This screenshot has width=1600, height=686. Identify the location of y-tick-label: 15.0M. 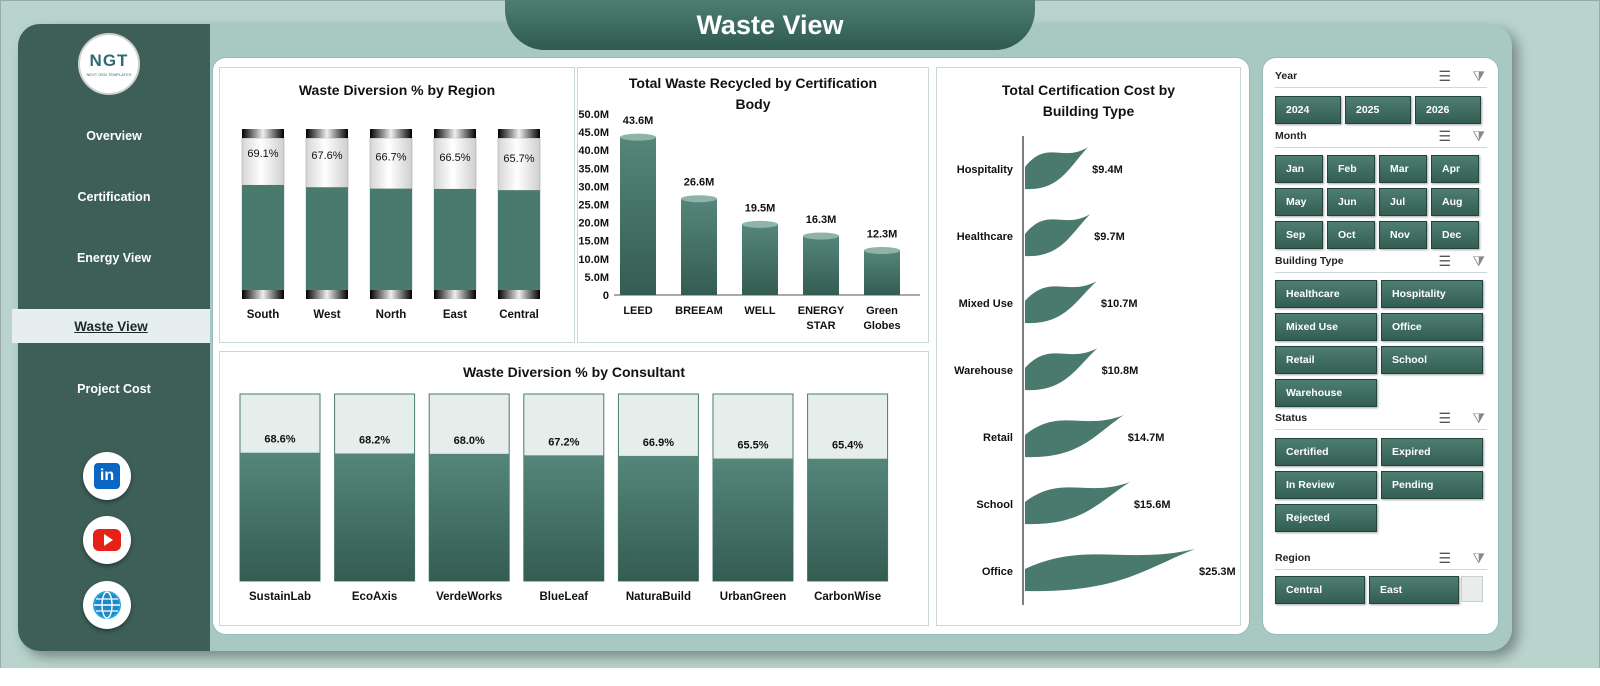
(593, 242).